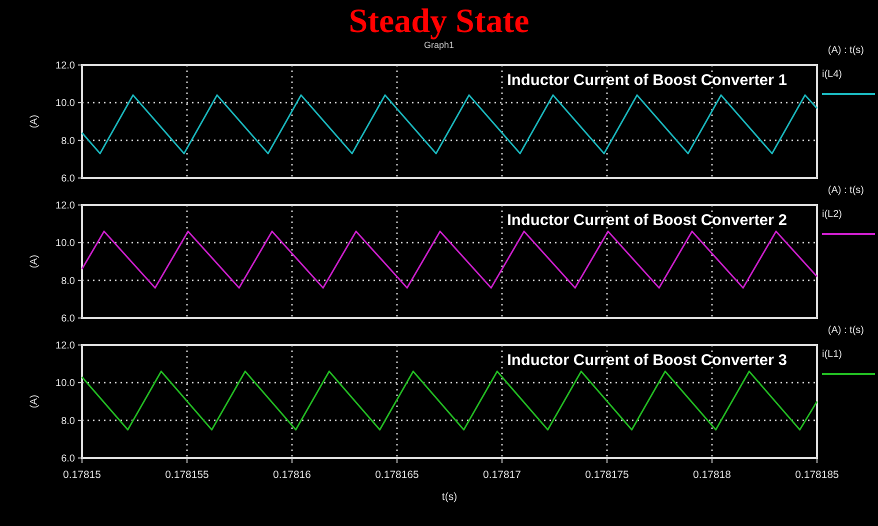  I want to click on text: Steady State, so click(439, 21).